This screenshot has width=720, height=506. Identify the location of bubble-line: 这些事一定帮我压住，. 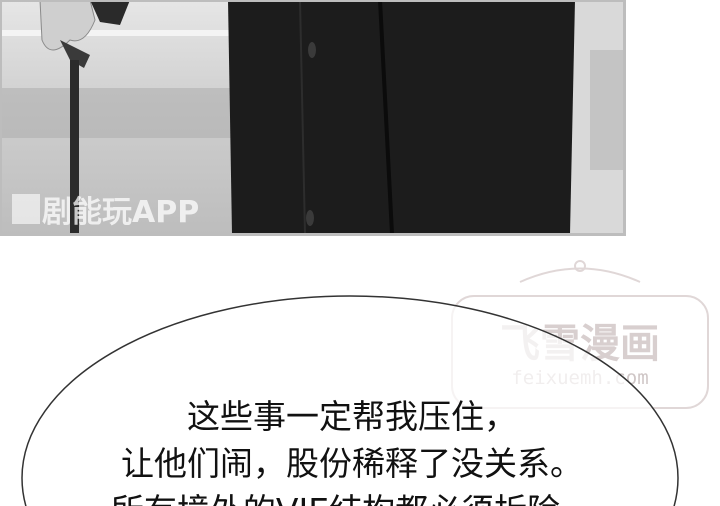
(352, 416).